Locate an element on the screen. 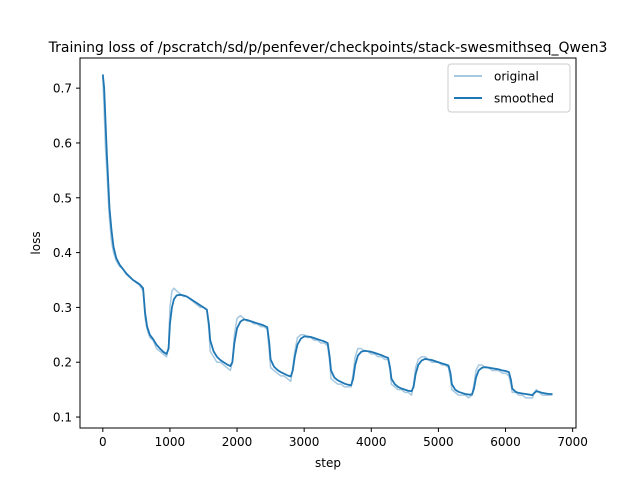 The image size is (640, 480). y-tick-label: 0.4 is located at coordinates (62, 253).